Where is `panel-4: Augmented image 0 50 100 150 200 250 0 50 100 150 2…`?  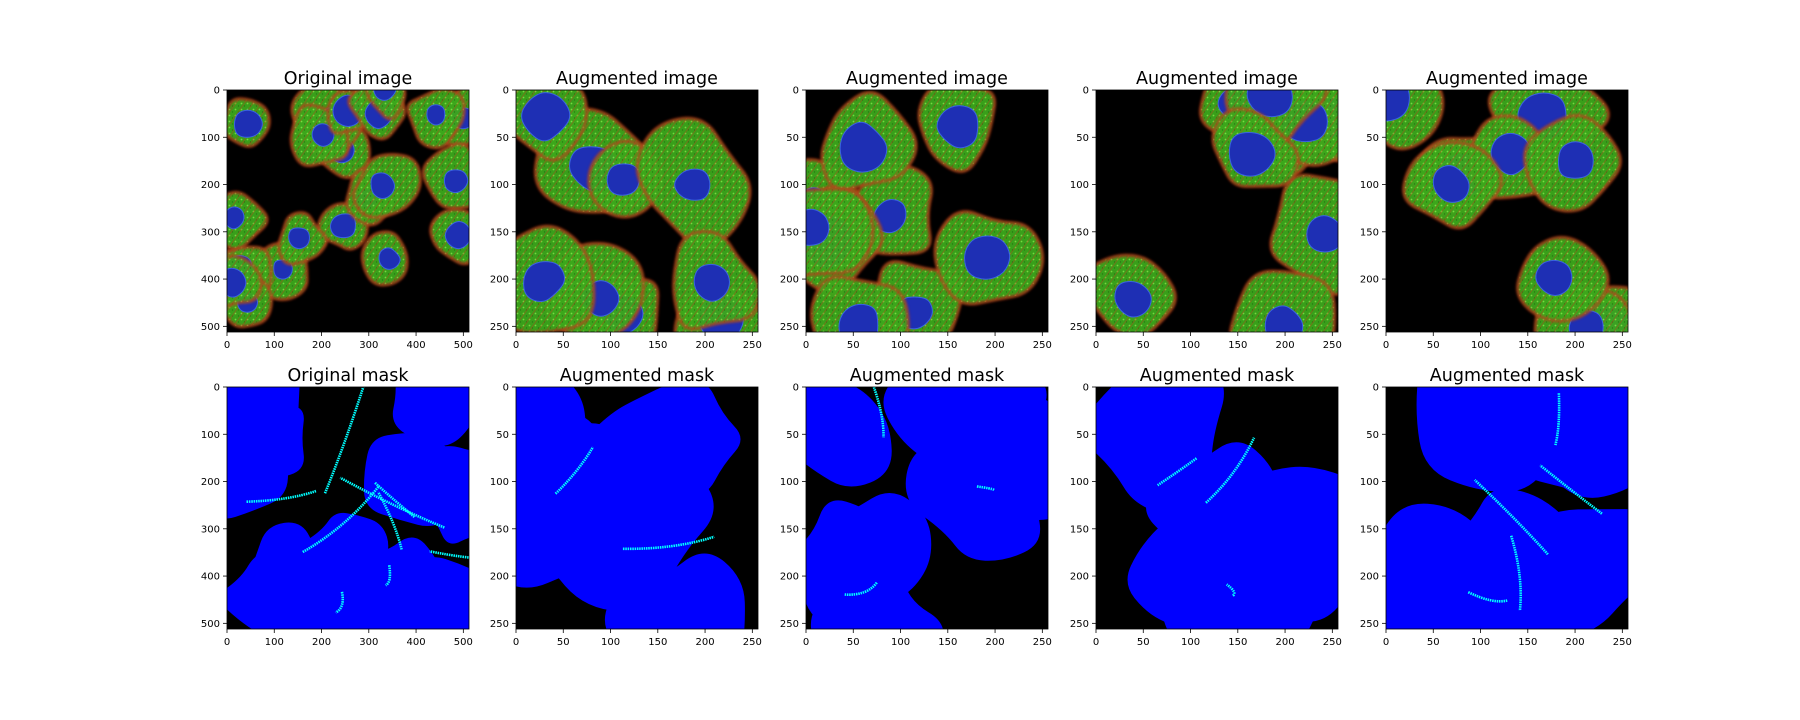 panel-4: Augmented image 0 50 100 150 200 250 0 50 100 150 2… is located at coordinates (1206, 210).